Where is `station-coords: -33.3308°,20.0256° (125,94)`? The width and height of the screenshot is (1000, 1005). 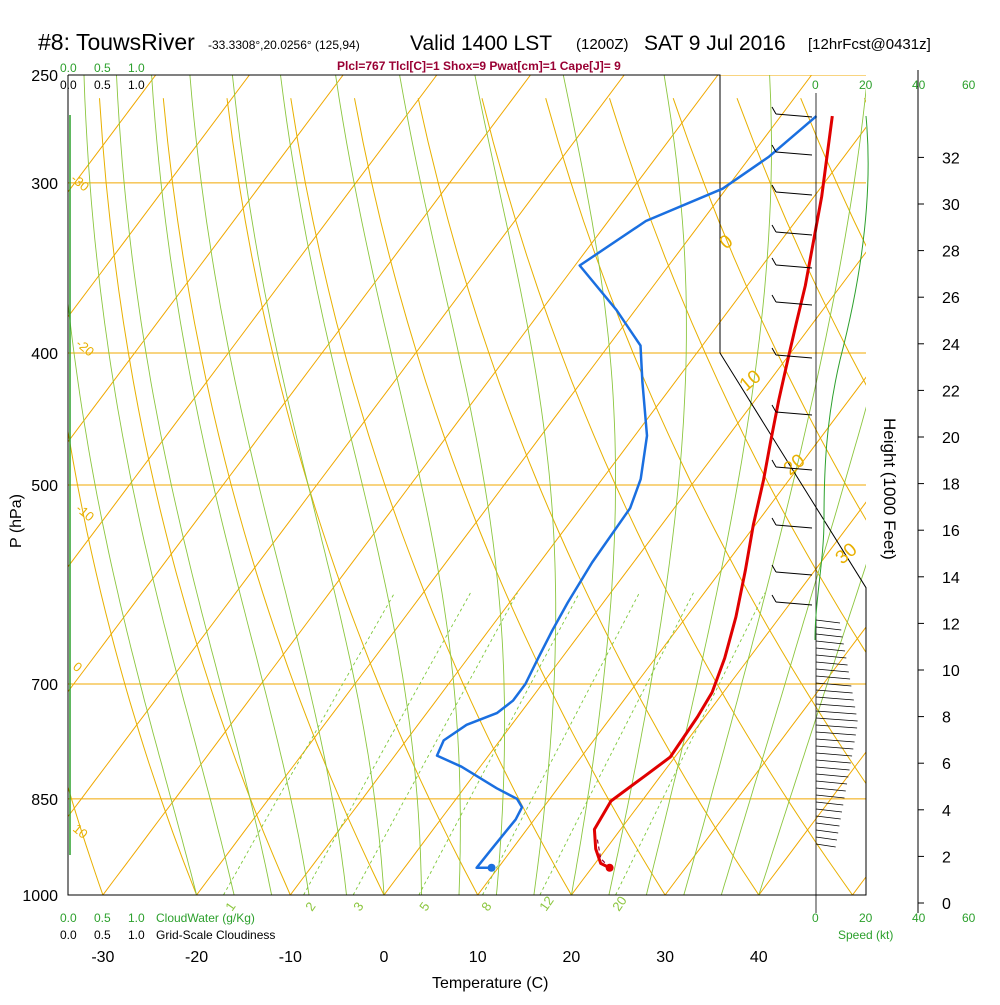
station-coords: -33.3308°,20.0256° (125,94) is located at coordinates (284, 45).